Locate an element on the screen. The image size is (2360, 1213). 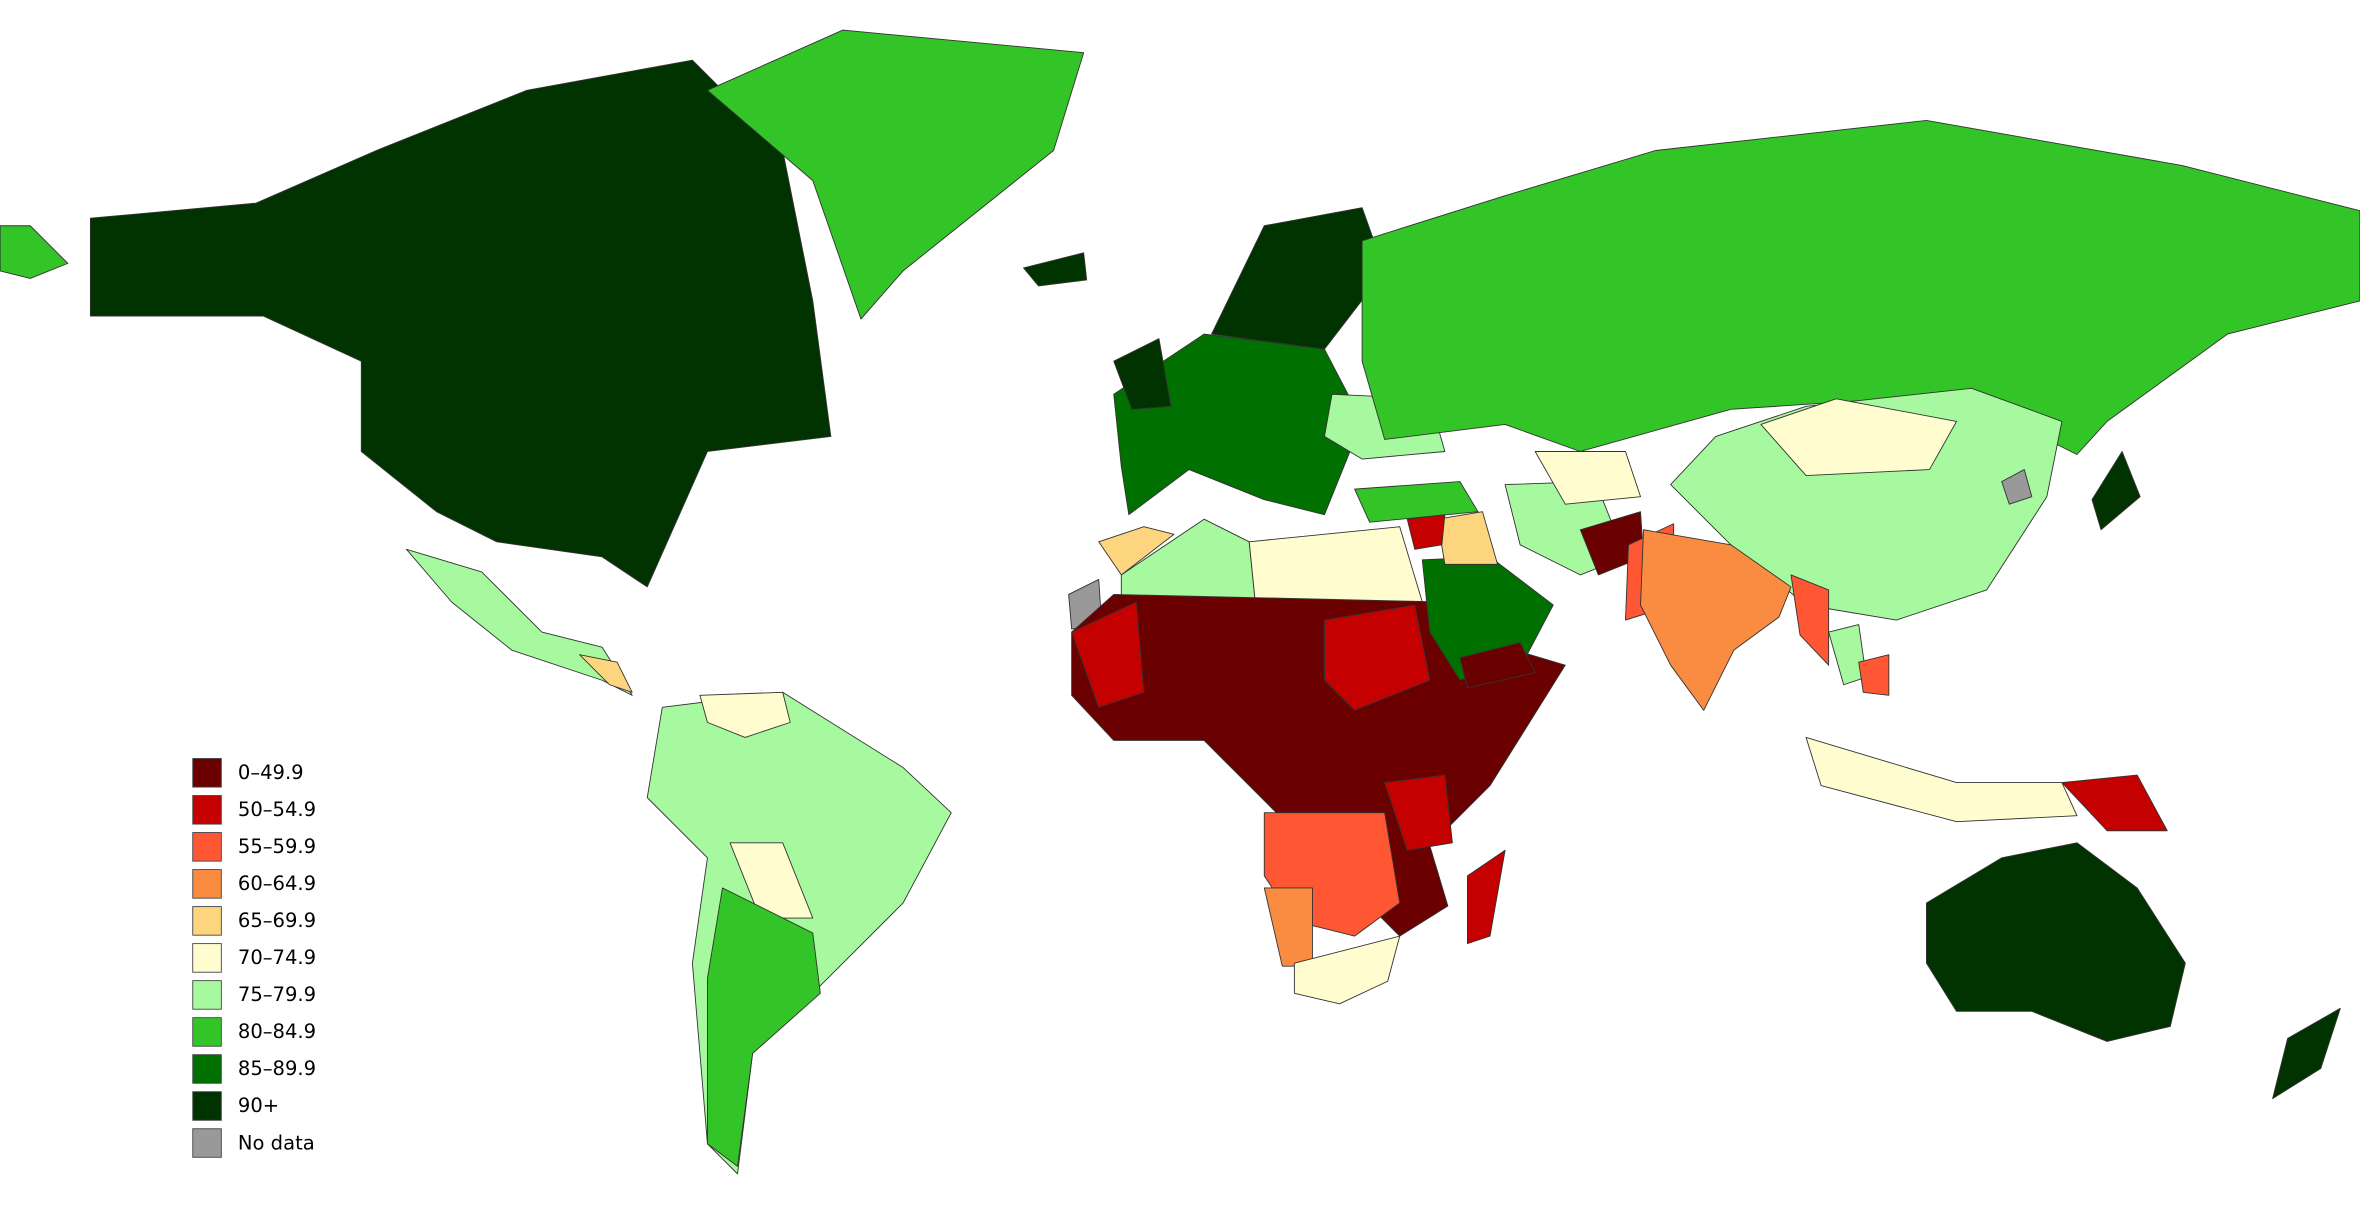
scandinavia is located at coordinates (1298, 278).